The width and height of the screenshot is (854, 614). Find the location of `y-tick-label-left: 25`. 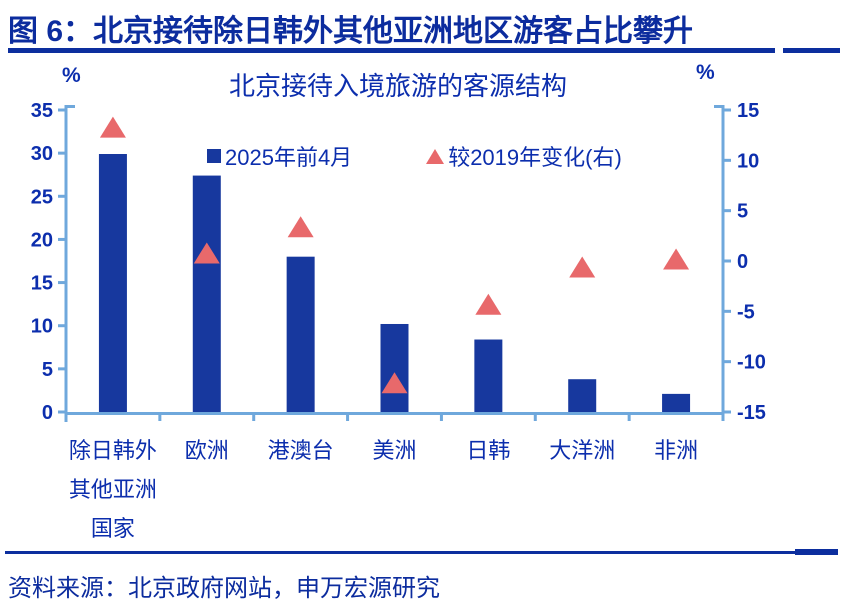

y-tick-label-left: 25 is located at coordinates (42, 197).